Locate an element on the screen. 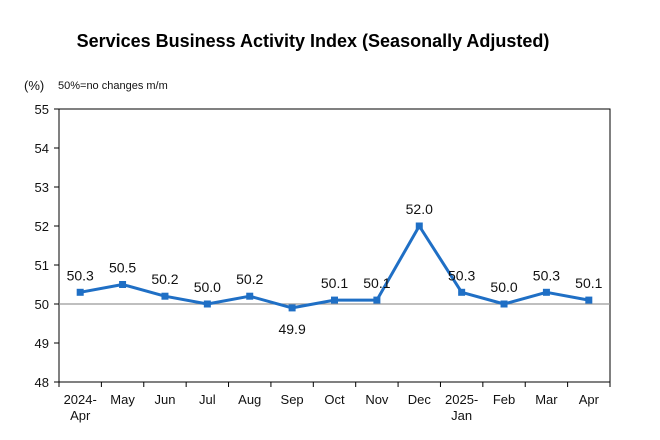 Image resolution: width=660 pixels, height=440 pixels. y-tick-label: 55 is located at coordinates (42, 109).